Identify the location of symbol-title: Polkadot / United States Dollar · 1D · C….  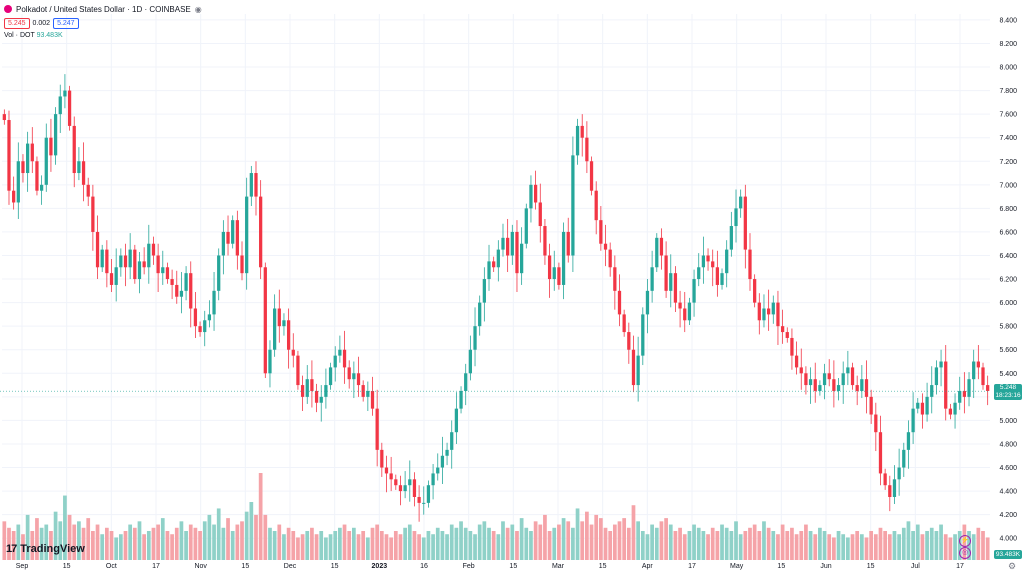
(103, 9).